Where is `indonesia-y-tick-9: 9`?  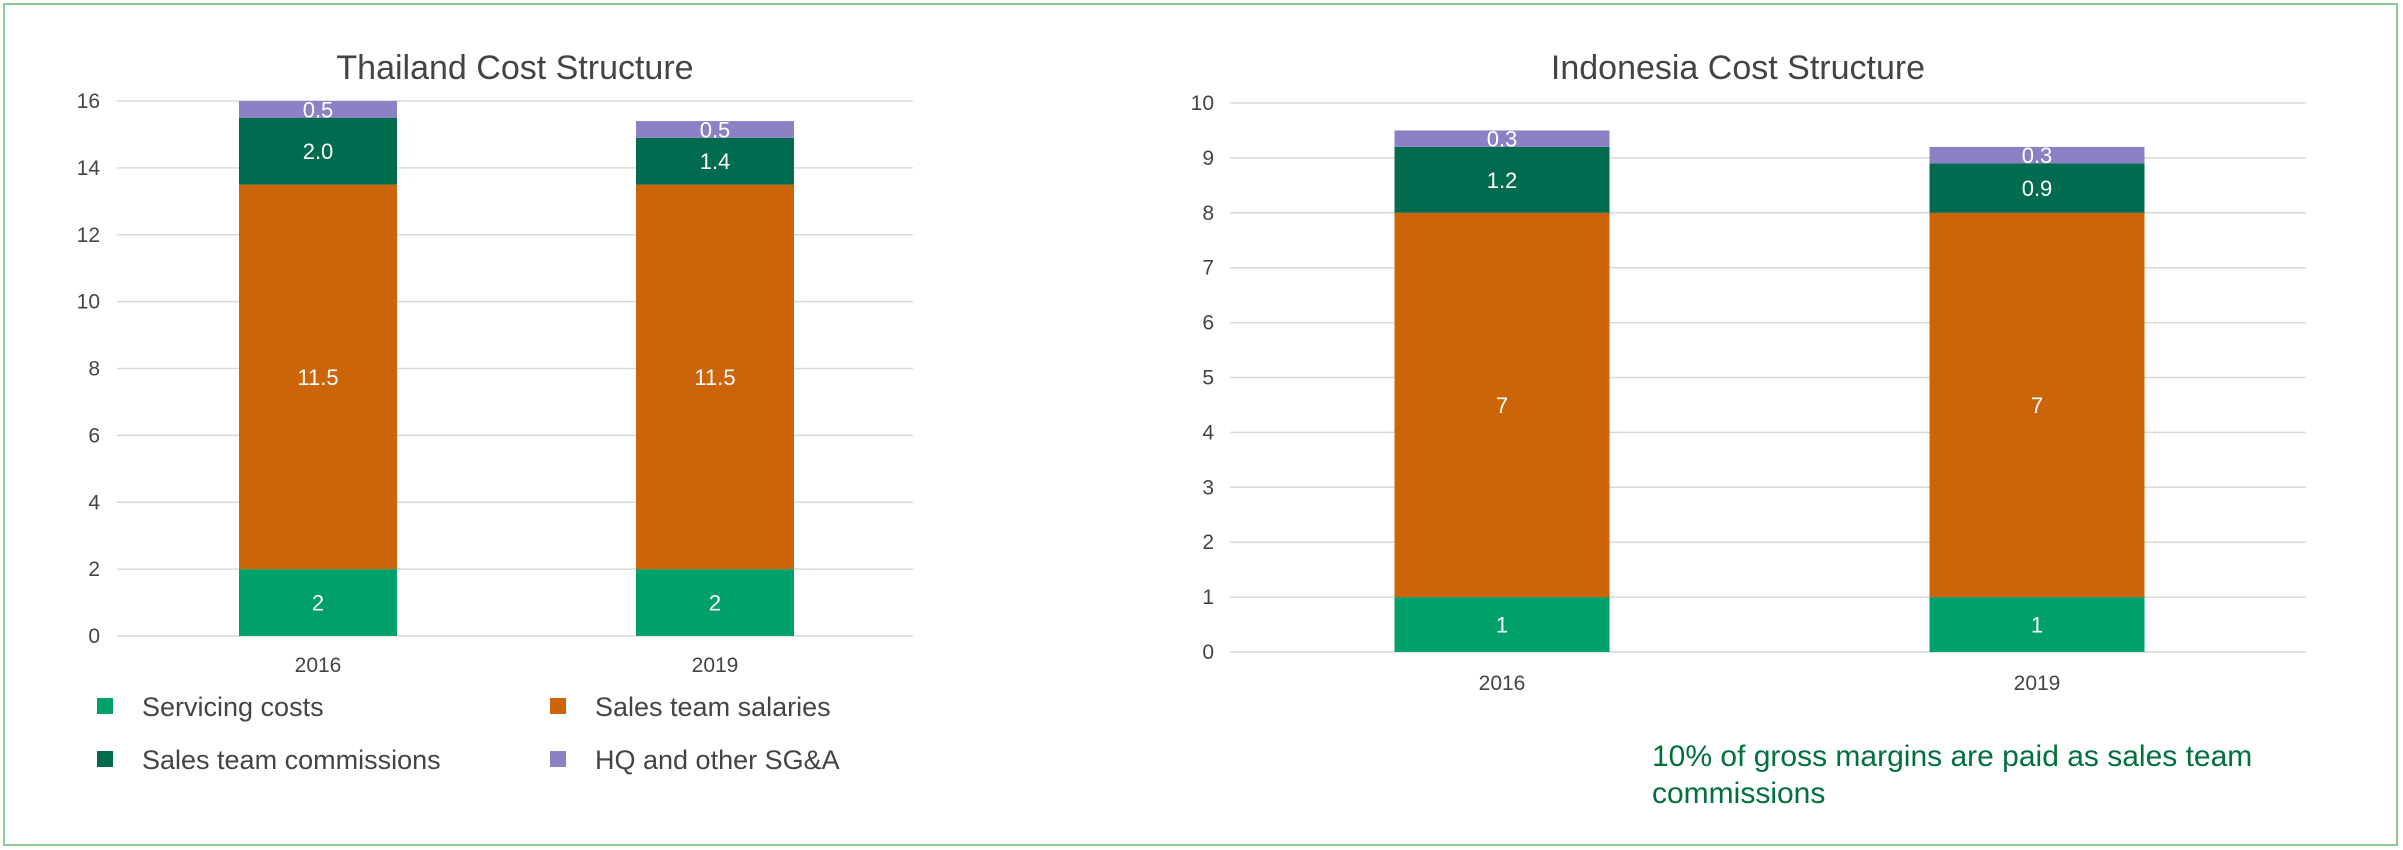 indonesia-y-tick-9: 9 is located at coordinates (1208, 158).